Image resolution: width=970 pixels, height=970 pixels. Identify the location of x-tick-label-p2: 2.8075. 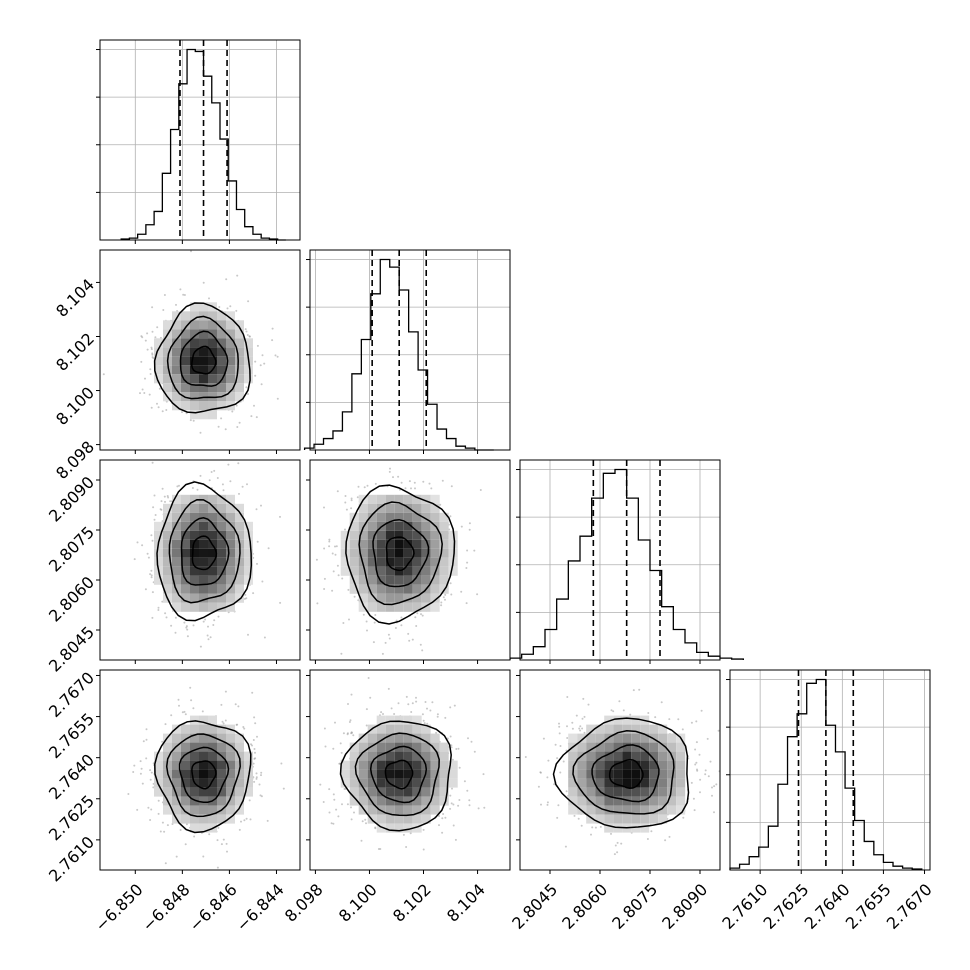
(634, 906).